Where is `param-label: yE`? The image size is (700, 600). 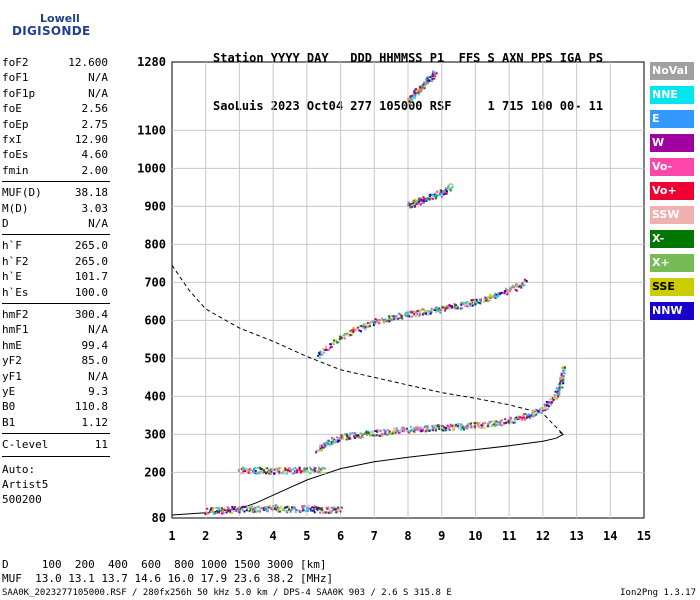 param-label: yE is located at coordinates (9, 391).